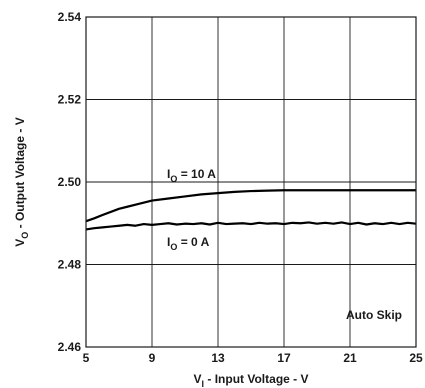 This screenshot has width=425, height=388. I want to click on series-label-io-10a: IO = 10 A, so click(191, 175).